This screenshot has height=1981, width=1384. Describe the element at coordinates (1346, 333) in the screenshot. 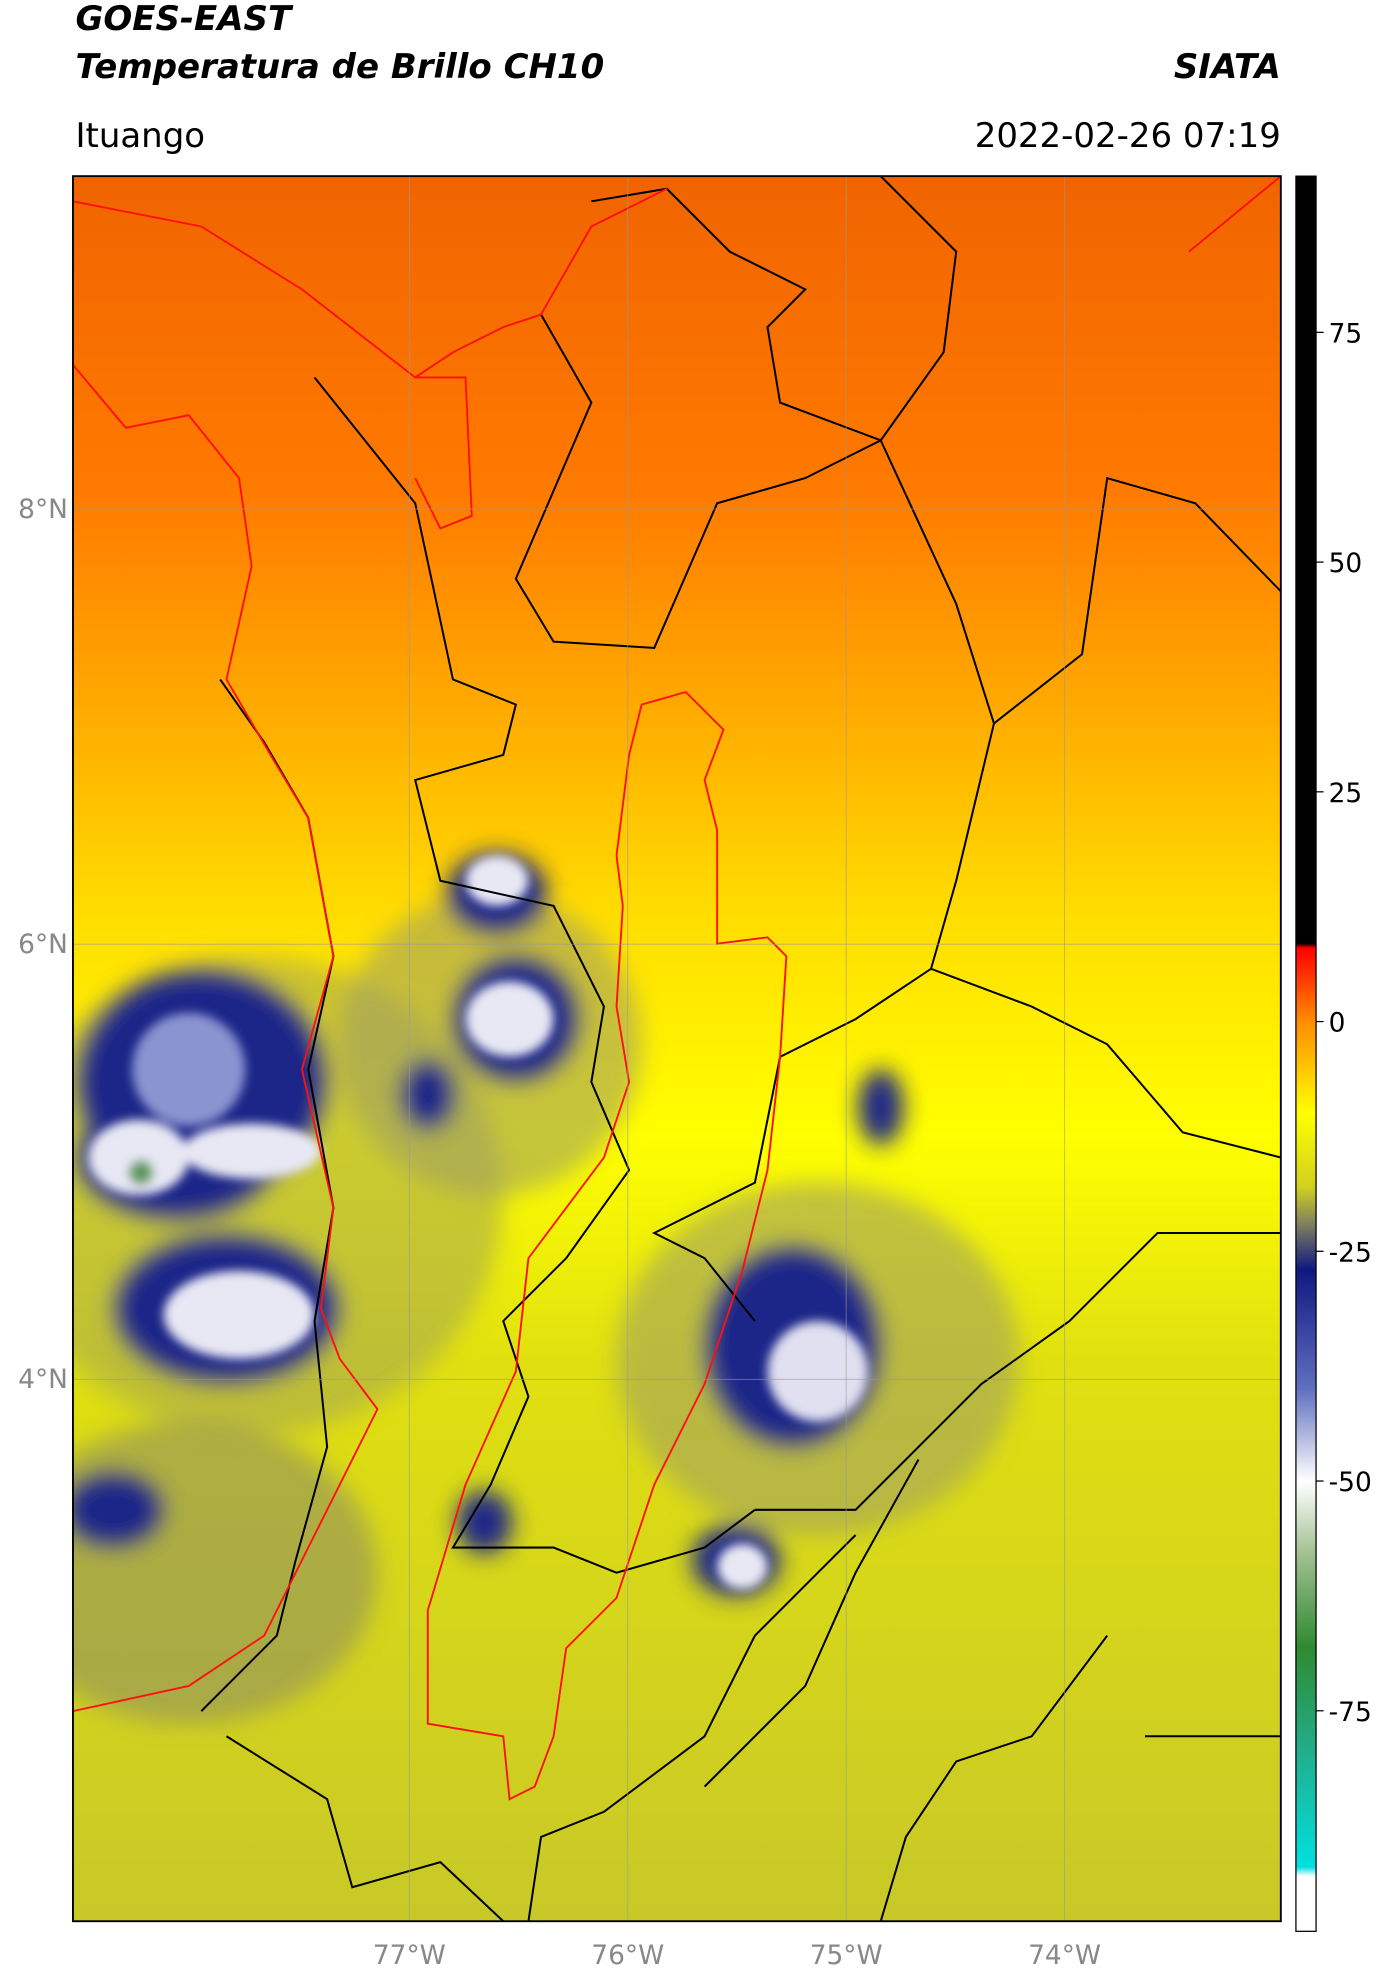

I see `colorbar-tick-label: 75` at that location.